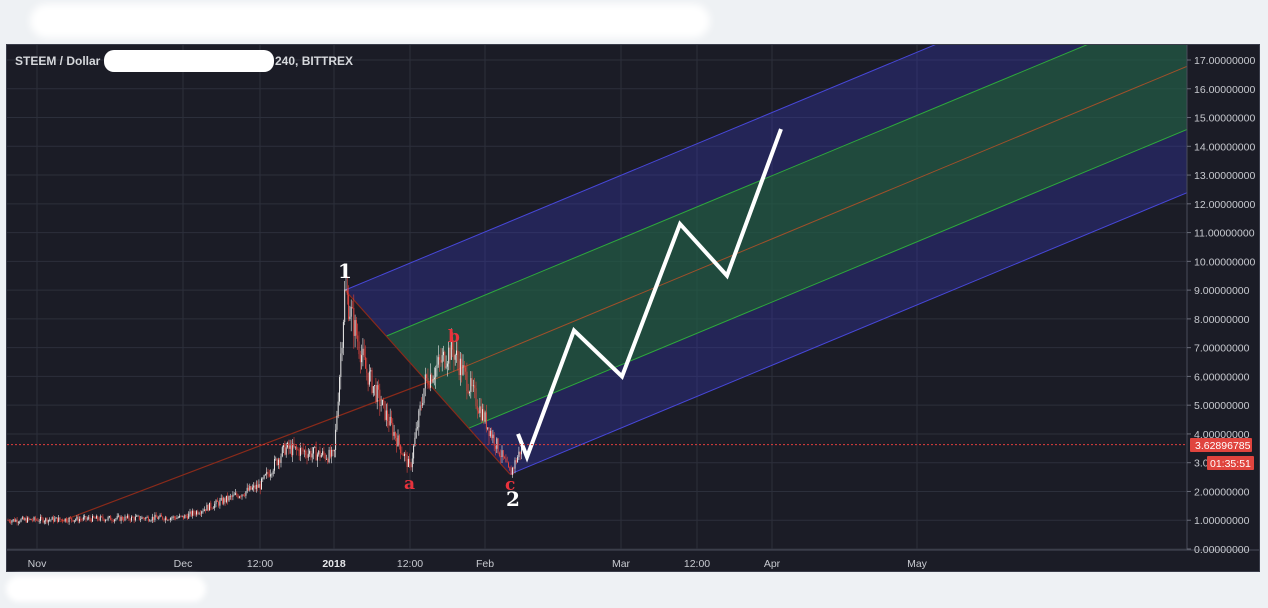 The image size is (1268, 608). What do you see at coordinates (1224, 262) in the screenshot?
I see `price-tick-label: 10.00000000` at bounding box center [1224, 262].